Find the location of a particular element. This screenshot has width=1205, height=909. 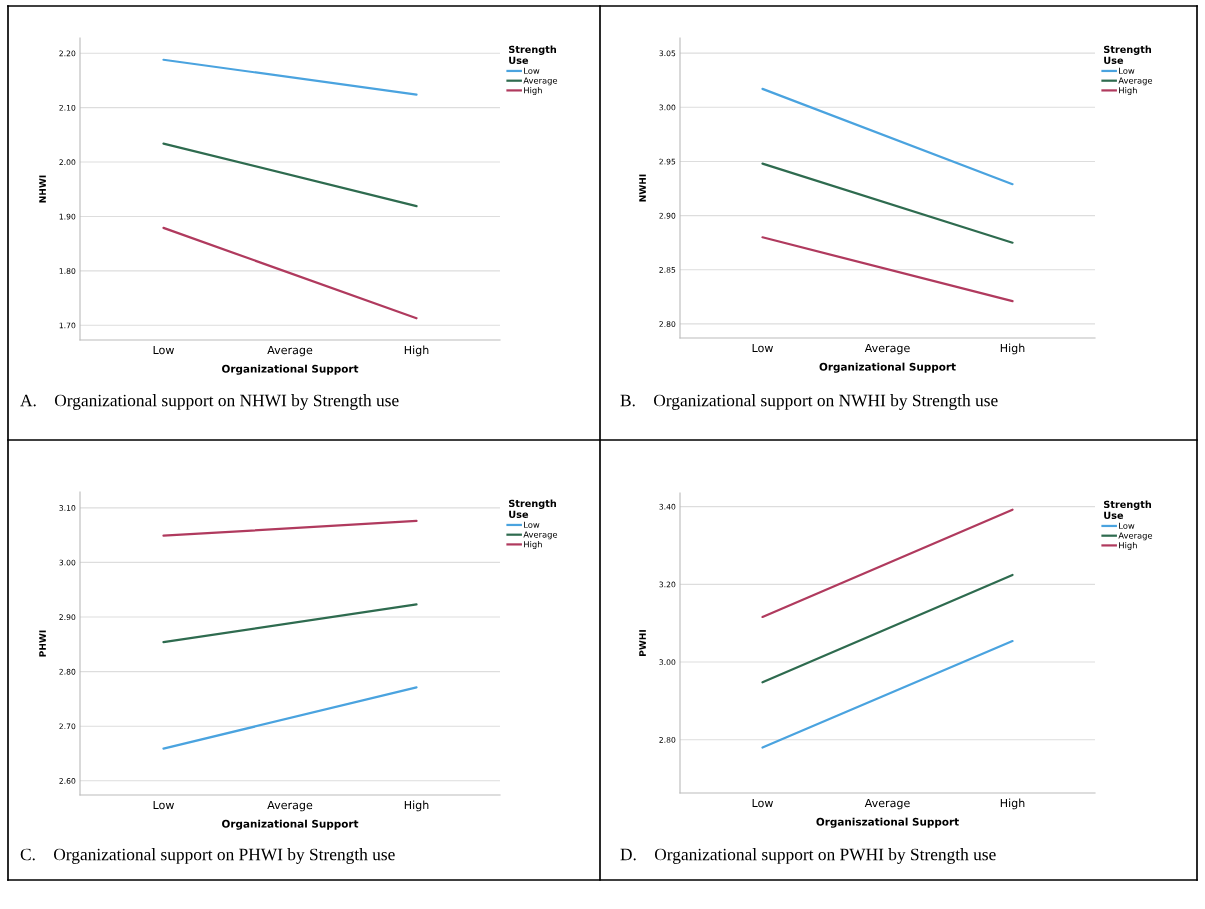

y-axis-title: NWHI is located at coordinates (642, 188).